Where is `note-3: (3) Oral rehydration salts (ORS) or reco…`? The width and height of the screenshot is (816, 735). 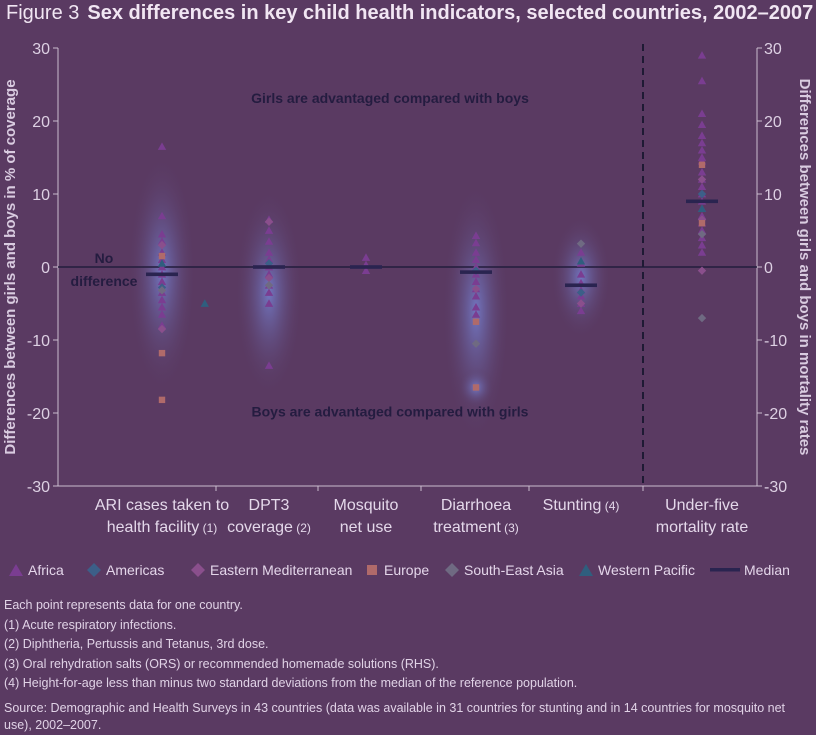
note-3: (3) Oral rehydration salts (ORS) or reco… is located at coordinates (408, 665).